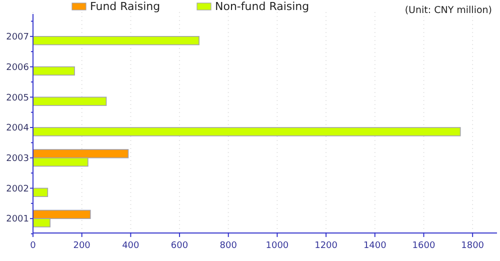 The image size is (500, 261). I want to click on x-tick-label: 800, so click(229, 246).